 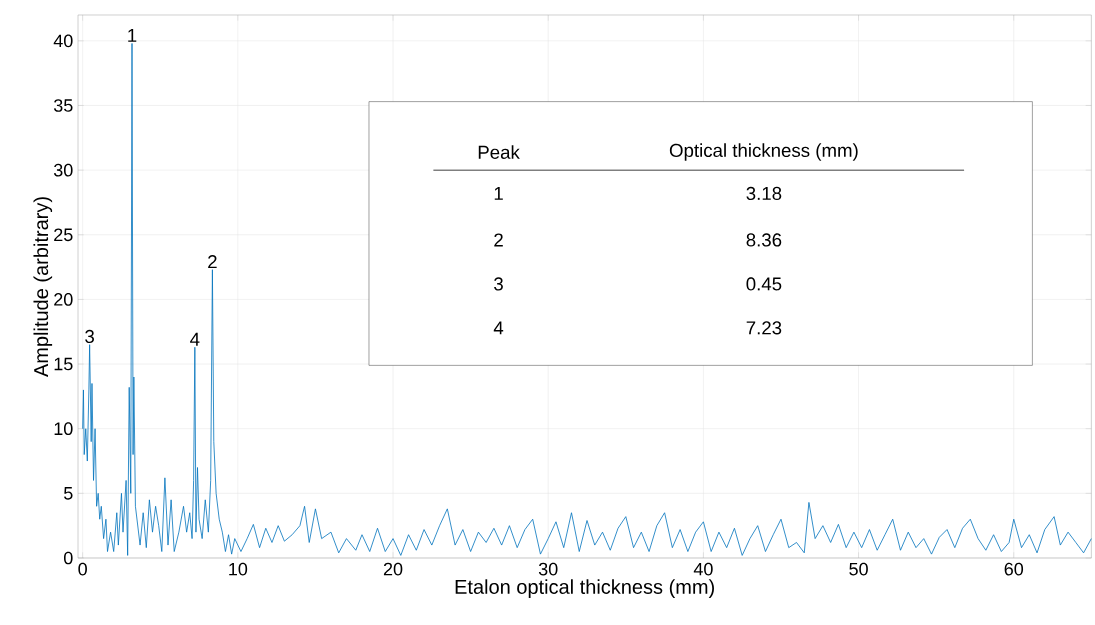 I want to click on annotation: 3.18, so click(x=764, y=193).